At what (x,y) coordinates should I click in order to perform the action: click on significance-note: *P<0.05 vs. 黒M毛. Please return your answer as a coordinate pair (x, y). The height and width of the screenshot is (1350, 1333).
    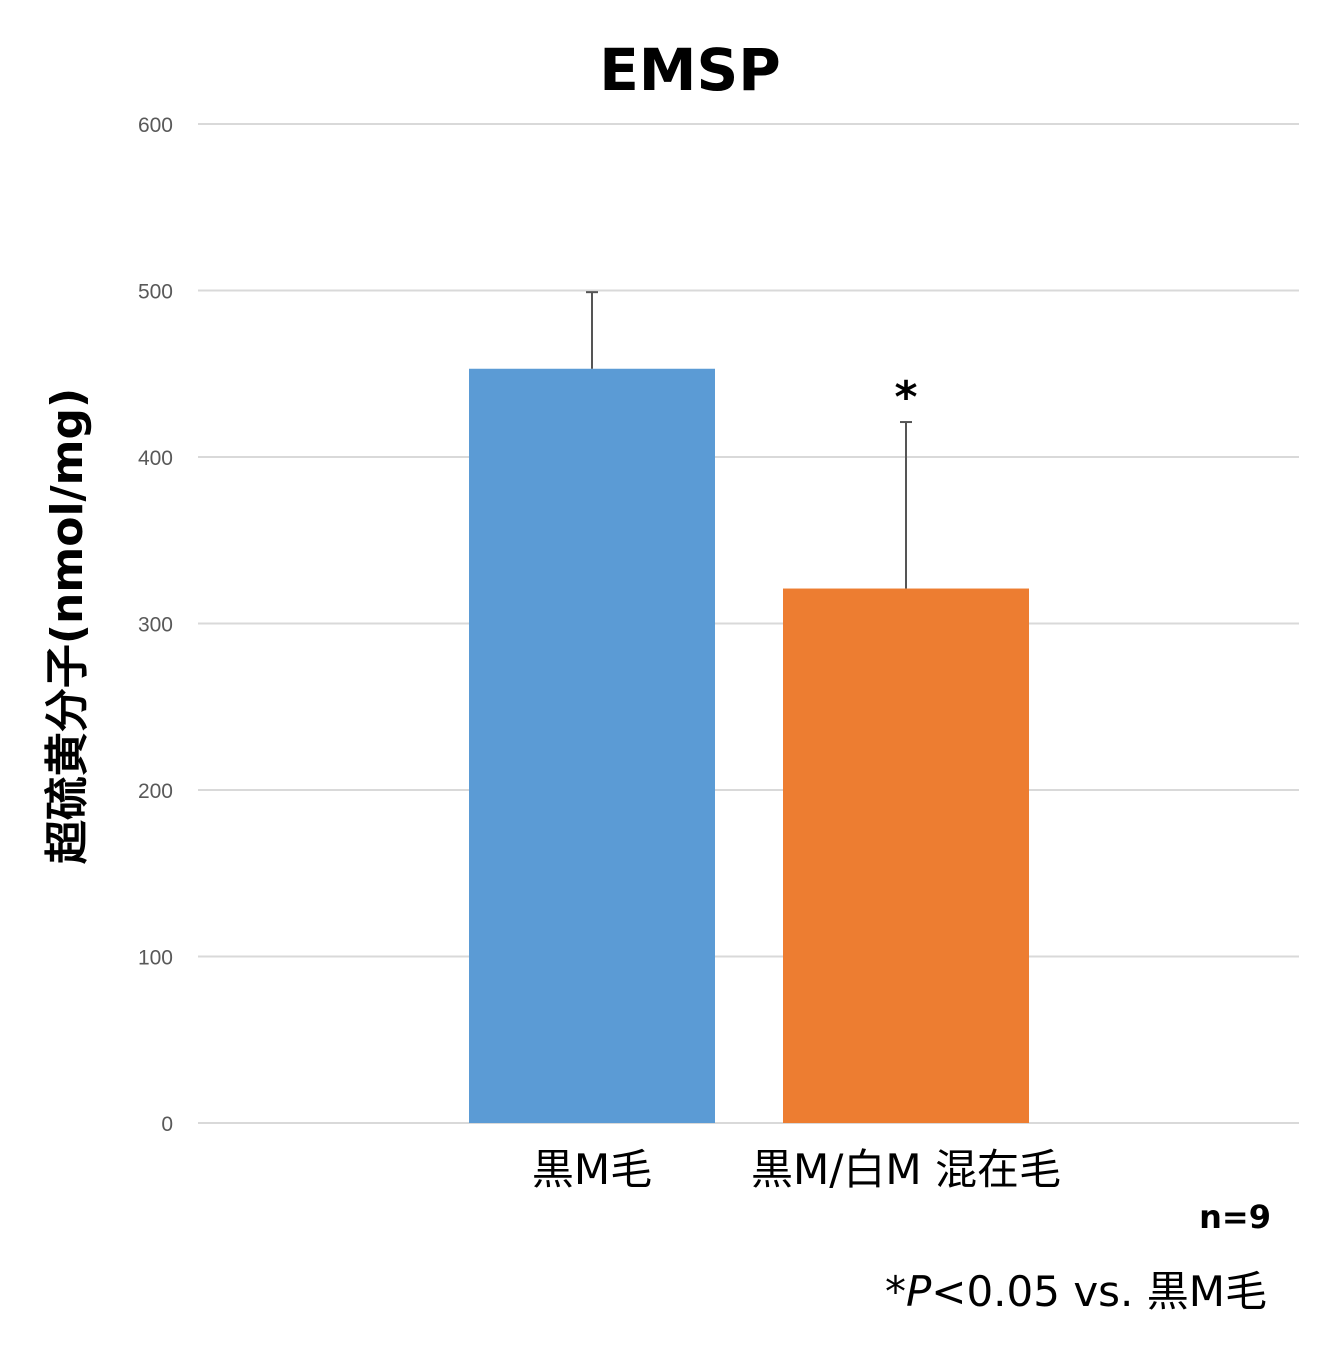
    Looking at the image, I should click on (1076, 1288).